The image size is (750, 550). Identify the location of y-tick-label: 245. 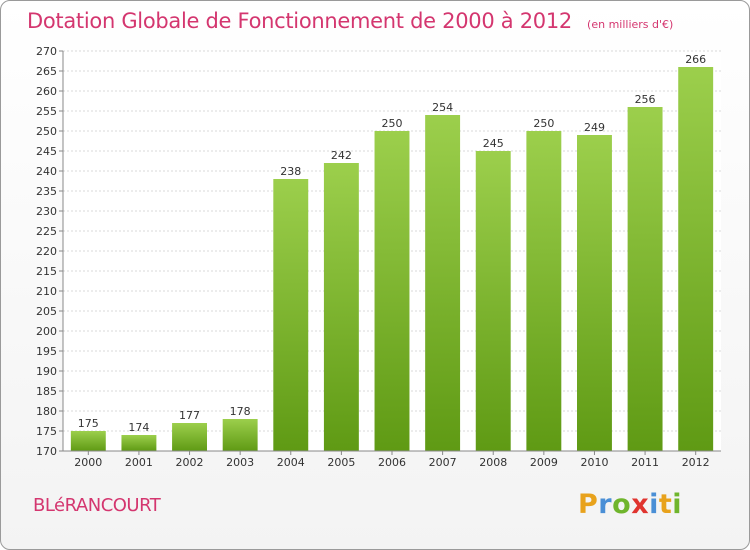
(46, 151).